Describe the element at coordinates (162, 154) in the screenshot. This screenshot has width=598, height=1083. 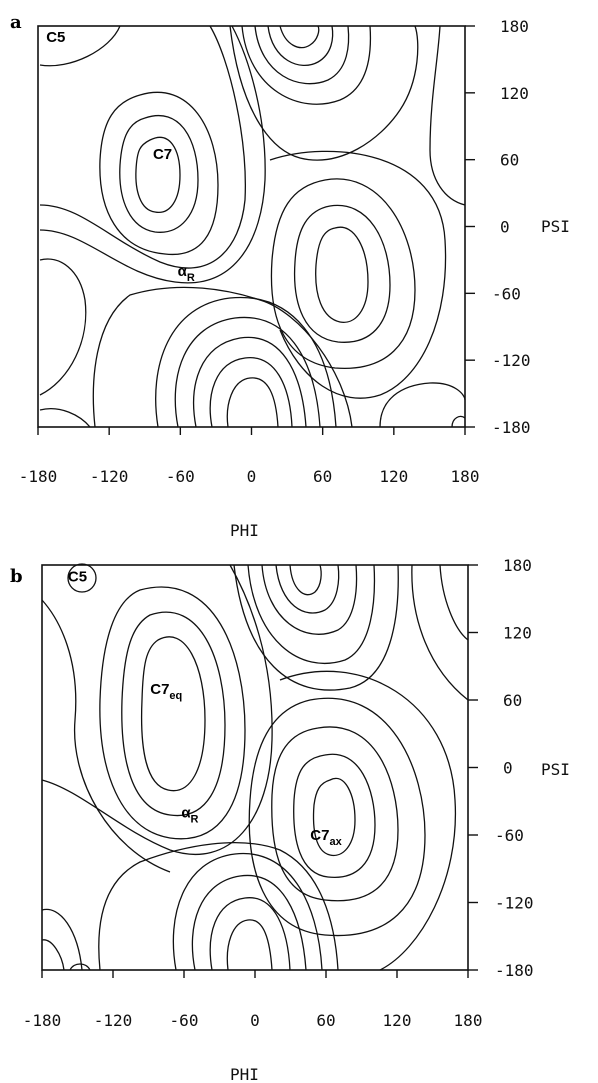
I see `annotation-label: C7` at that location.